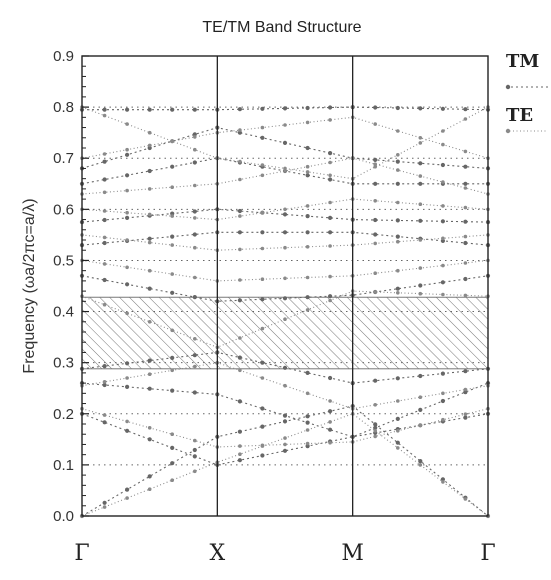 This screenshot has height=580, width=551. Describe the element at coordinates (281, 27) in the screenshot. I see `chart-title: TE/TM Band Structure` at that location.